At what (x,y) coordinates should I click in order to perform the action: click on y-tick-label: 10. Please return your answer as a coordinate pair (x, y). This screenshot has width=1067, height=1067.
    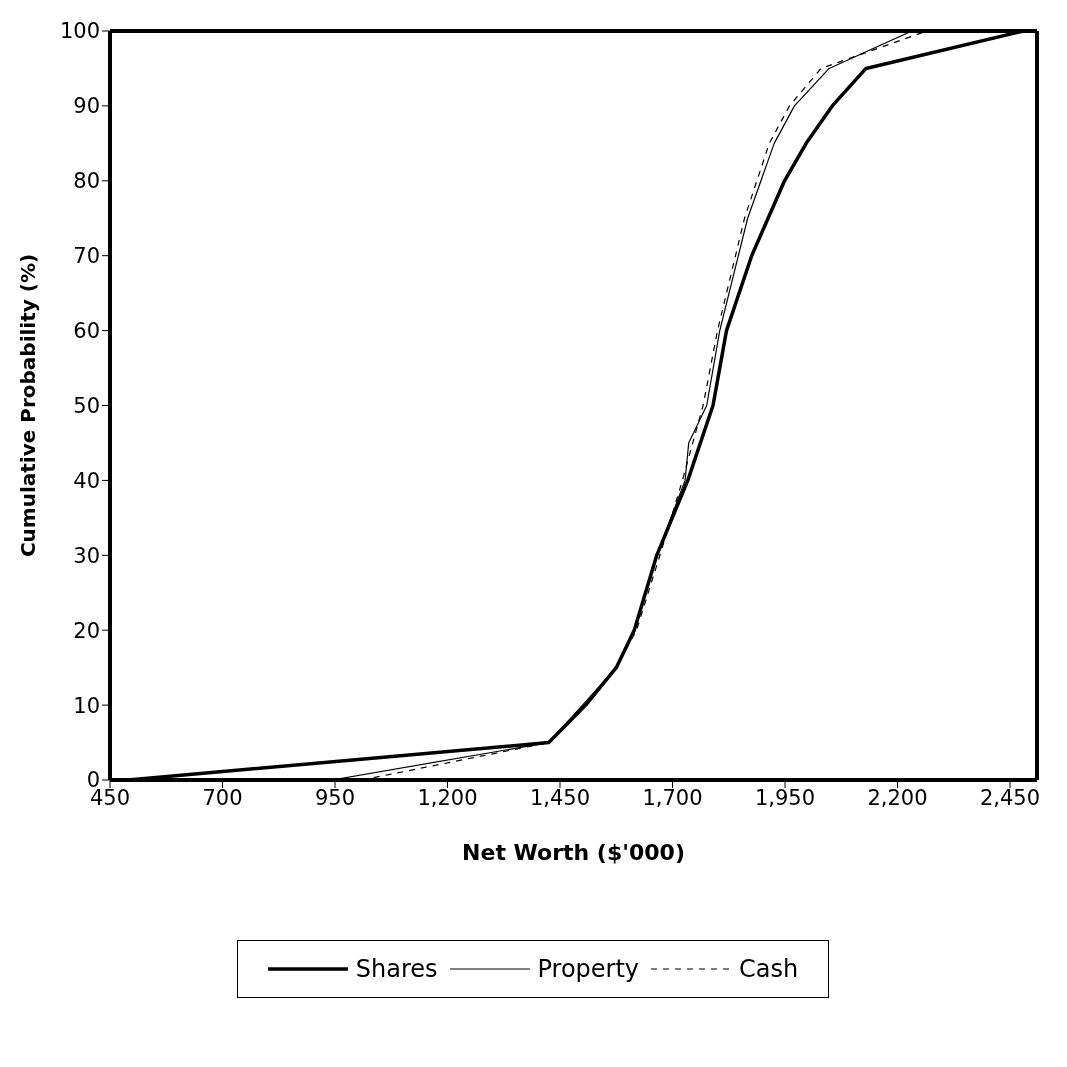
    Looking at the image, I should click on (86, 705).